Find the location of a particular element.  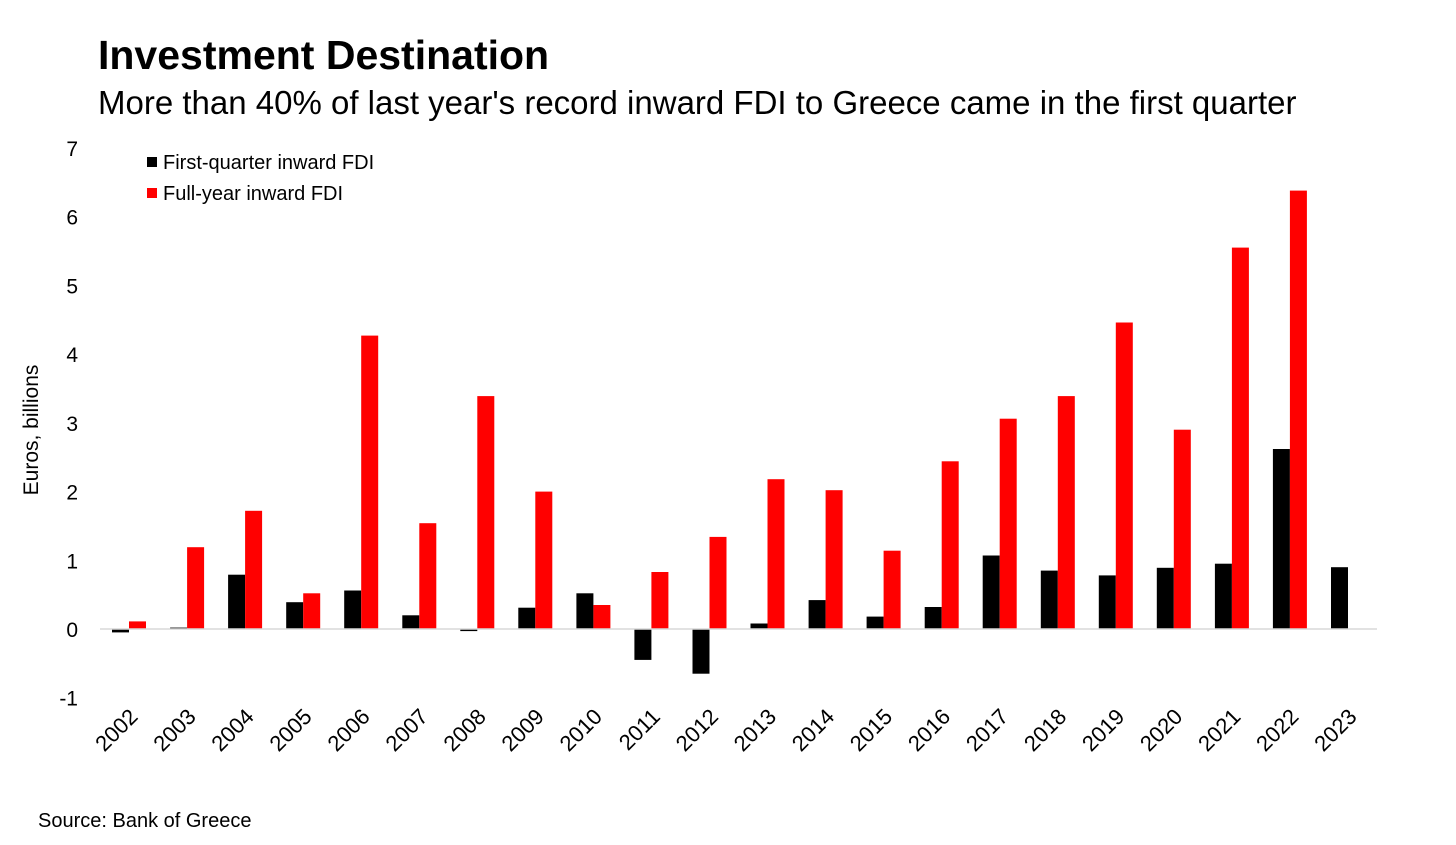

y-tick-label: 3 is located at coordinates (72, 424).